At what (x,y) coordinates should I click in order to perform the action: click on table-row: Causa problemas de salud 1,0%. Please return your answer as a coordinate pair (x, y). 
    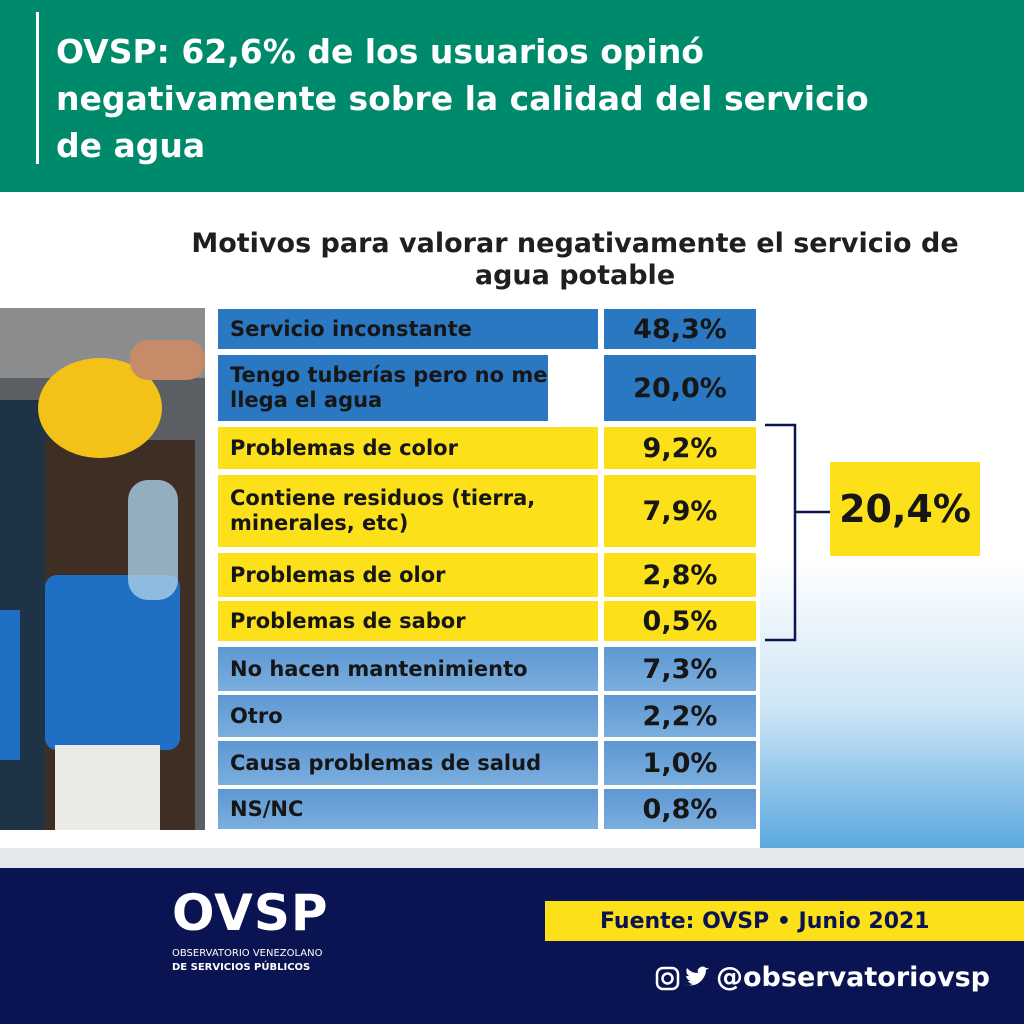
    Looking at the image, I should click on (487, 763).